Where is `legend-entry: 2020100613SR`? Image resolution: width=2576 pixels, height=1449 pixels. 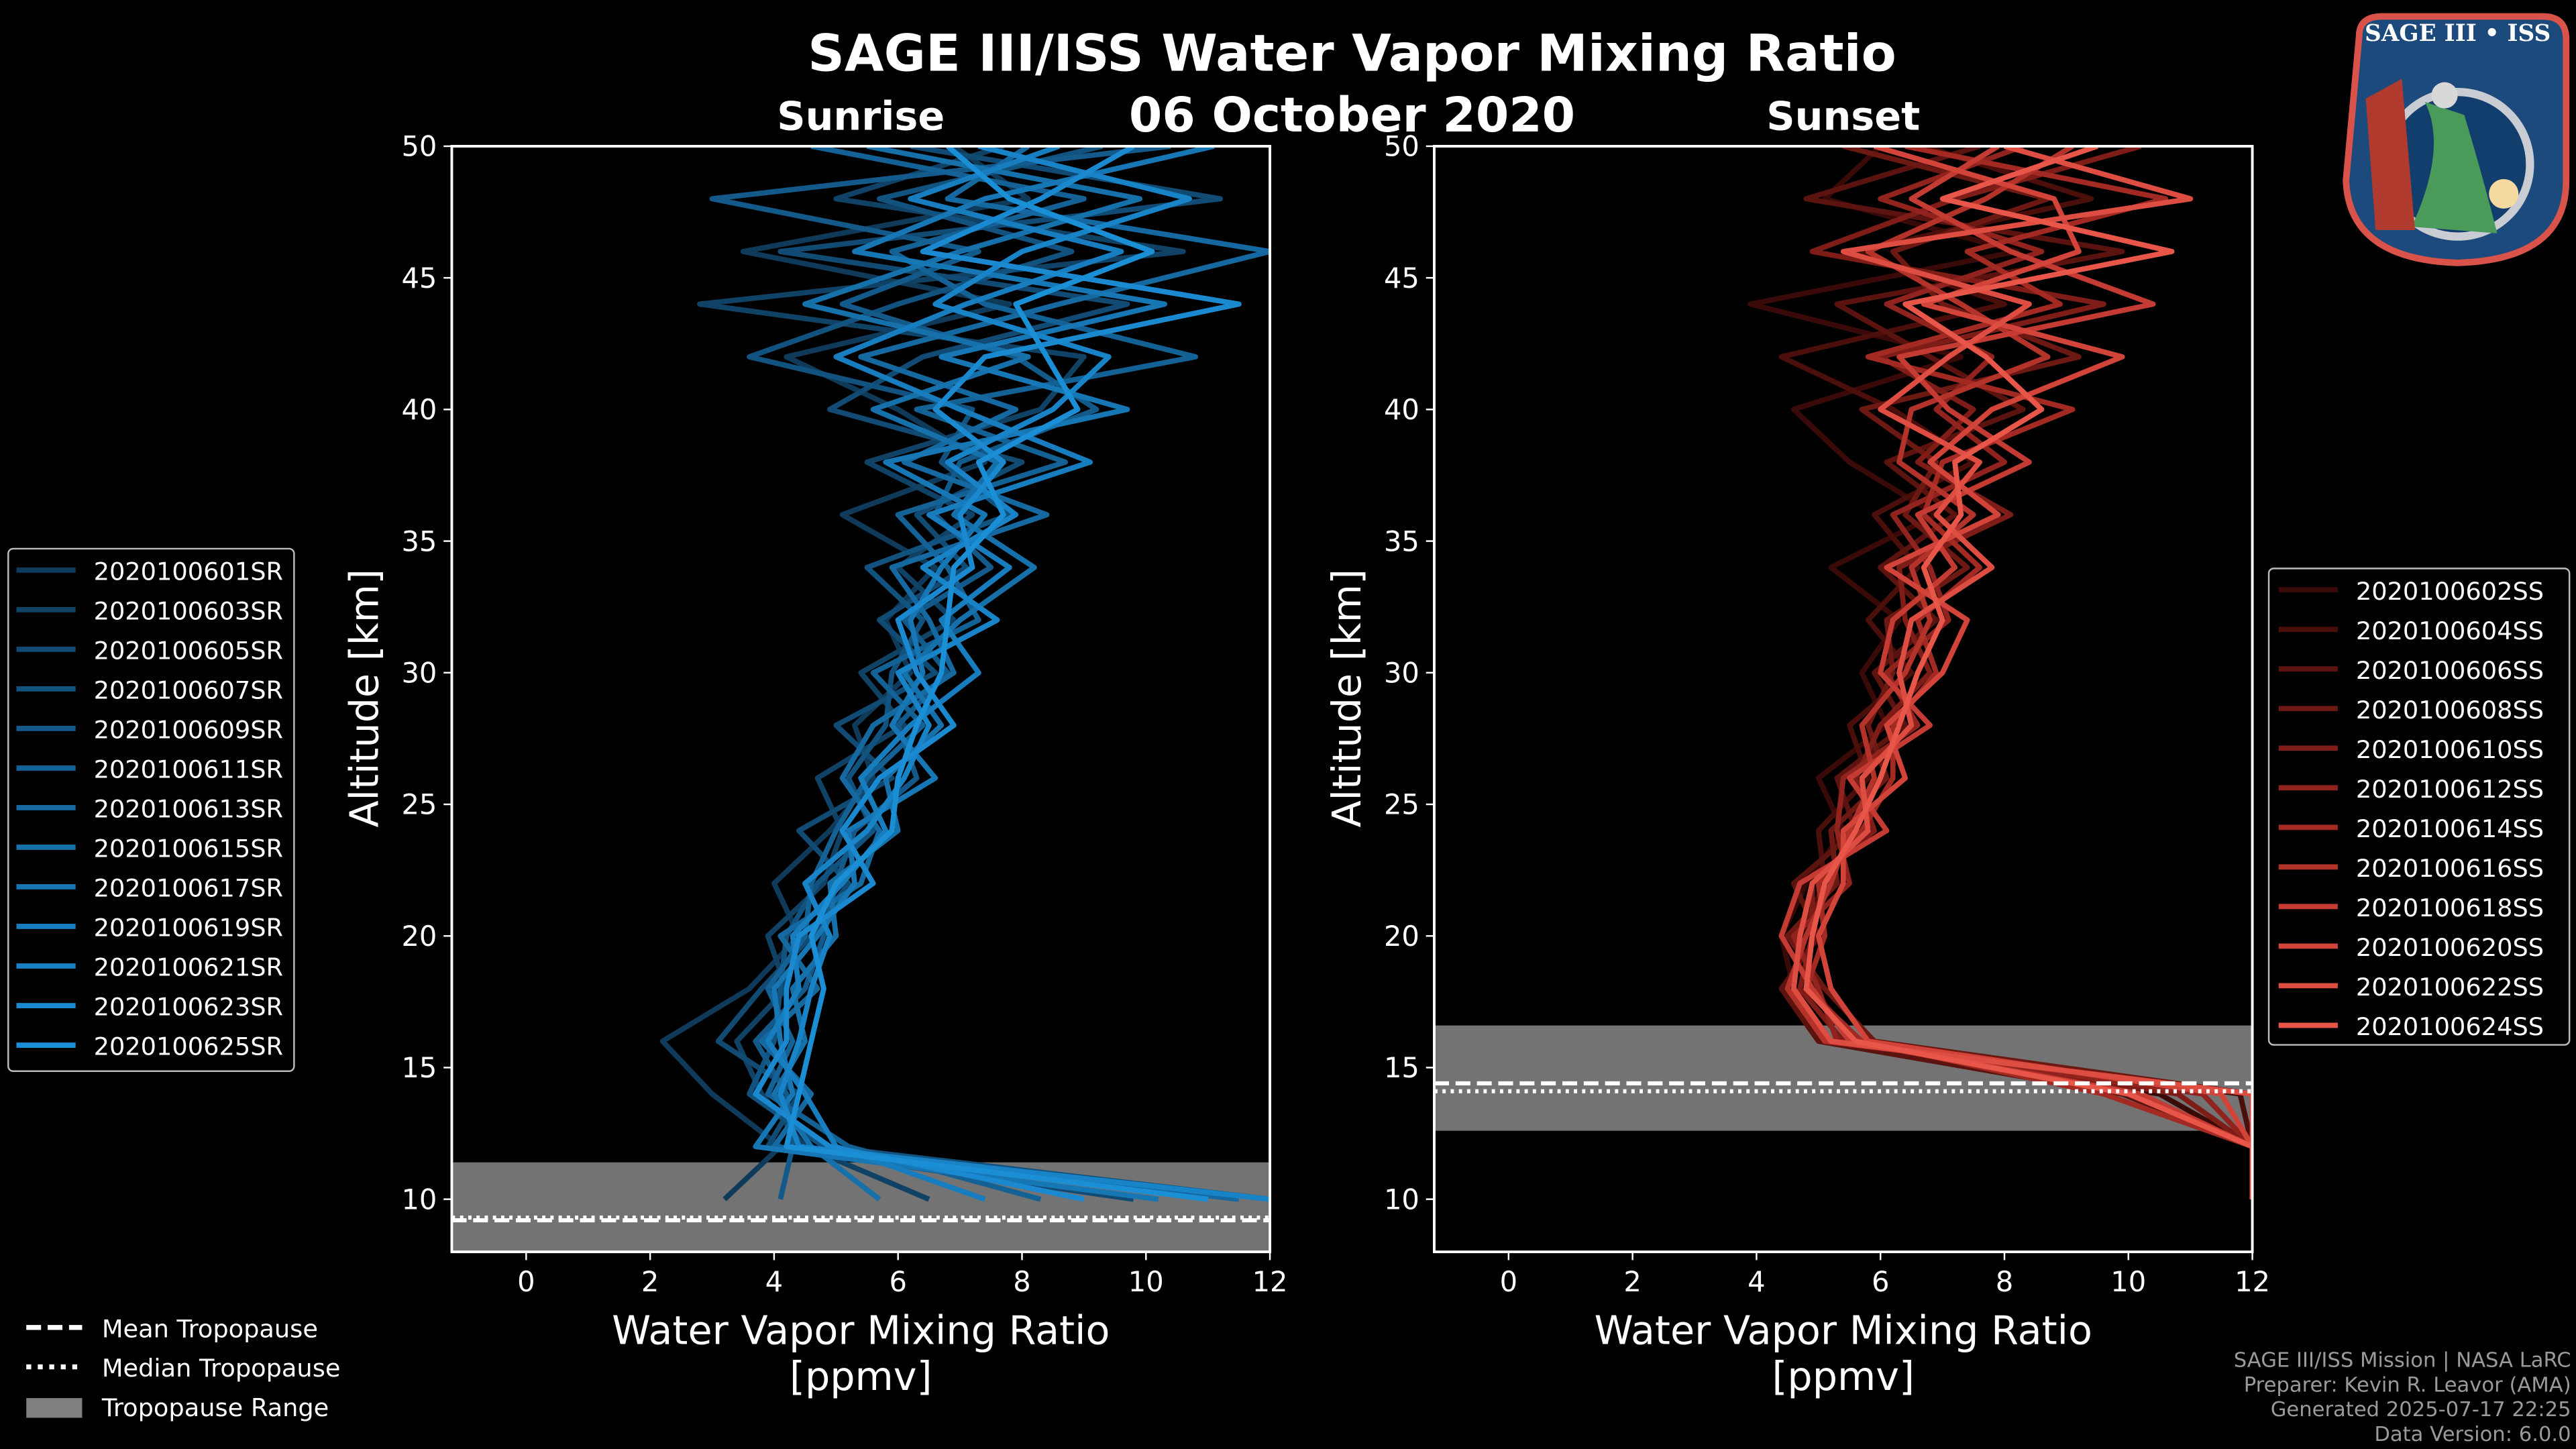
legend-entry: 2020100613SR is located at coordinates (188, 809).